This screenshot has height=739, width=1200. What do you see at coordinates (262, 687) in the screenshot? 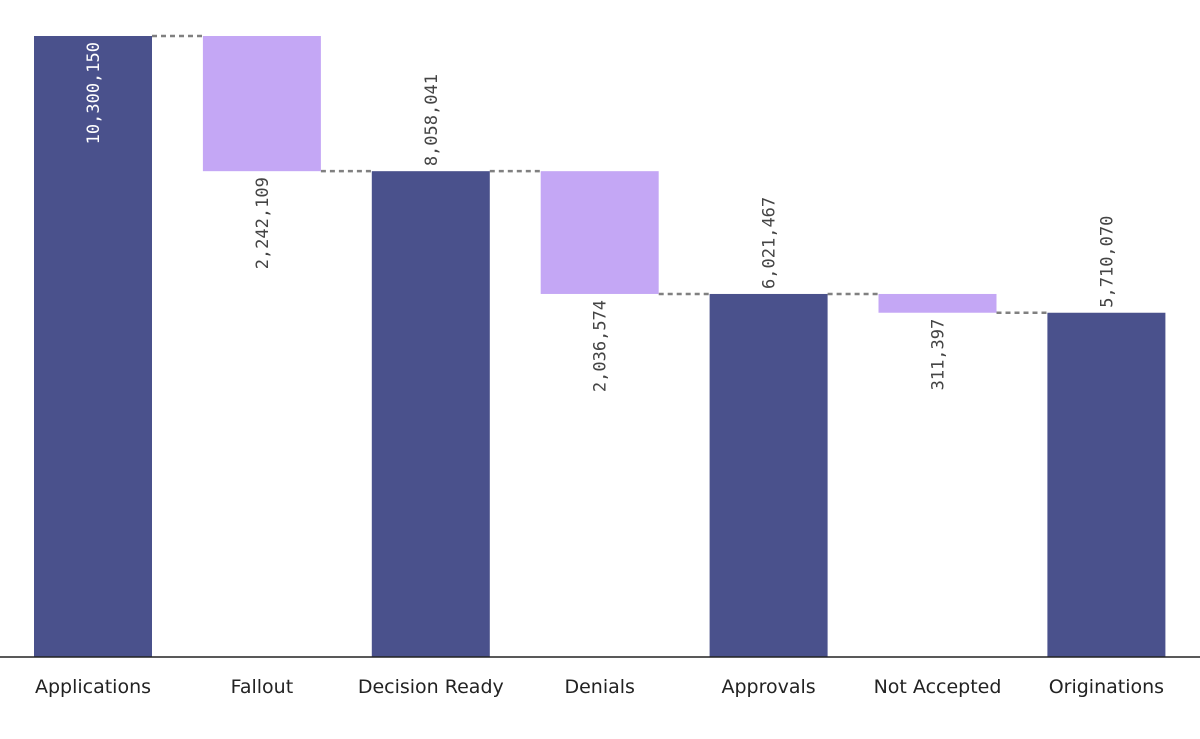
I see `category-label-fallout: Fallout` at bounding box center [262, 687].